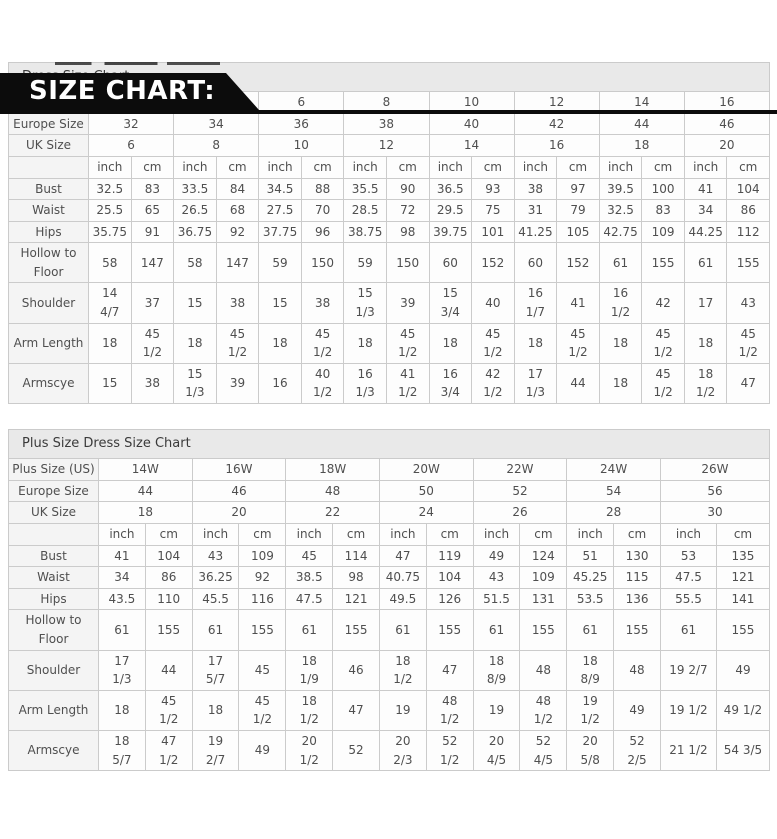 Image resolution: width=777 pixels, height=839 pixels. Describe the element at coordinates (641, 145) in the screenshot. I see `size-value-cell: 18` at that location.